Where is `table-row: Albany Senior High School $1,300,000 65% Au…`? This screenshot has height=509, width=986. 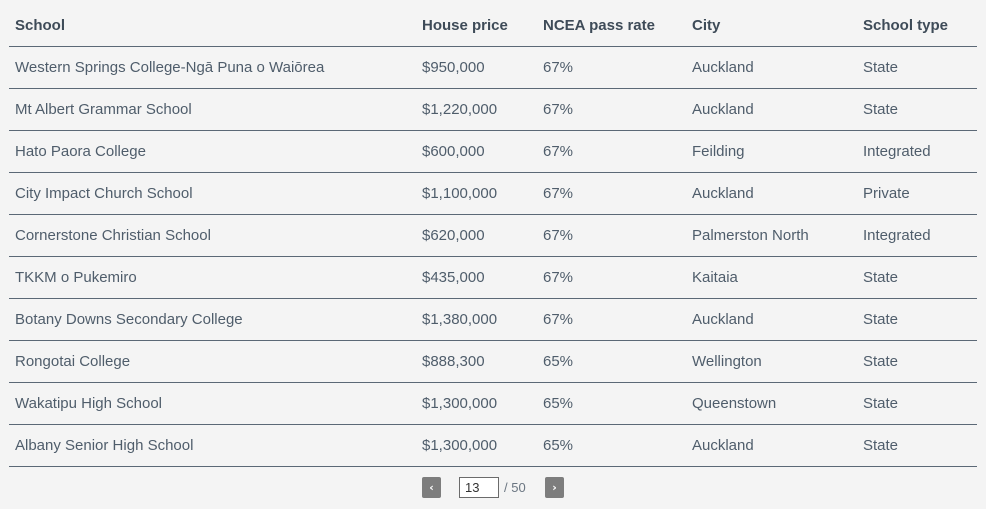 table-row: Albany Senior High School $1,300,000 65% Au… is located at coordinates (493, 445).